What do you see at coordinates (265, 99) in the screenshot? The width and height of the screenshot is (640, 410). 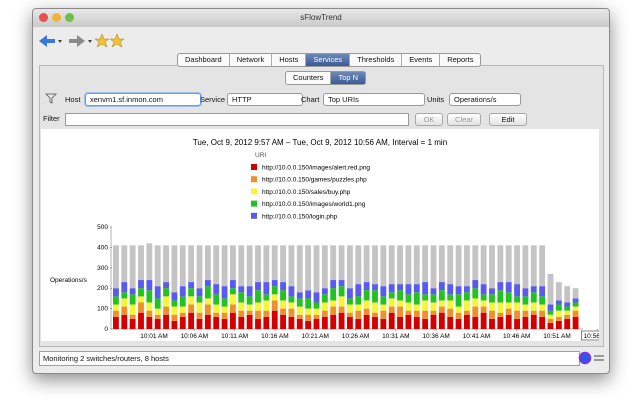 I see `service-select: HTTP` at bounding box center [265, 99].